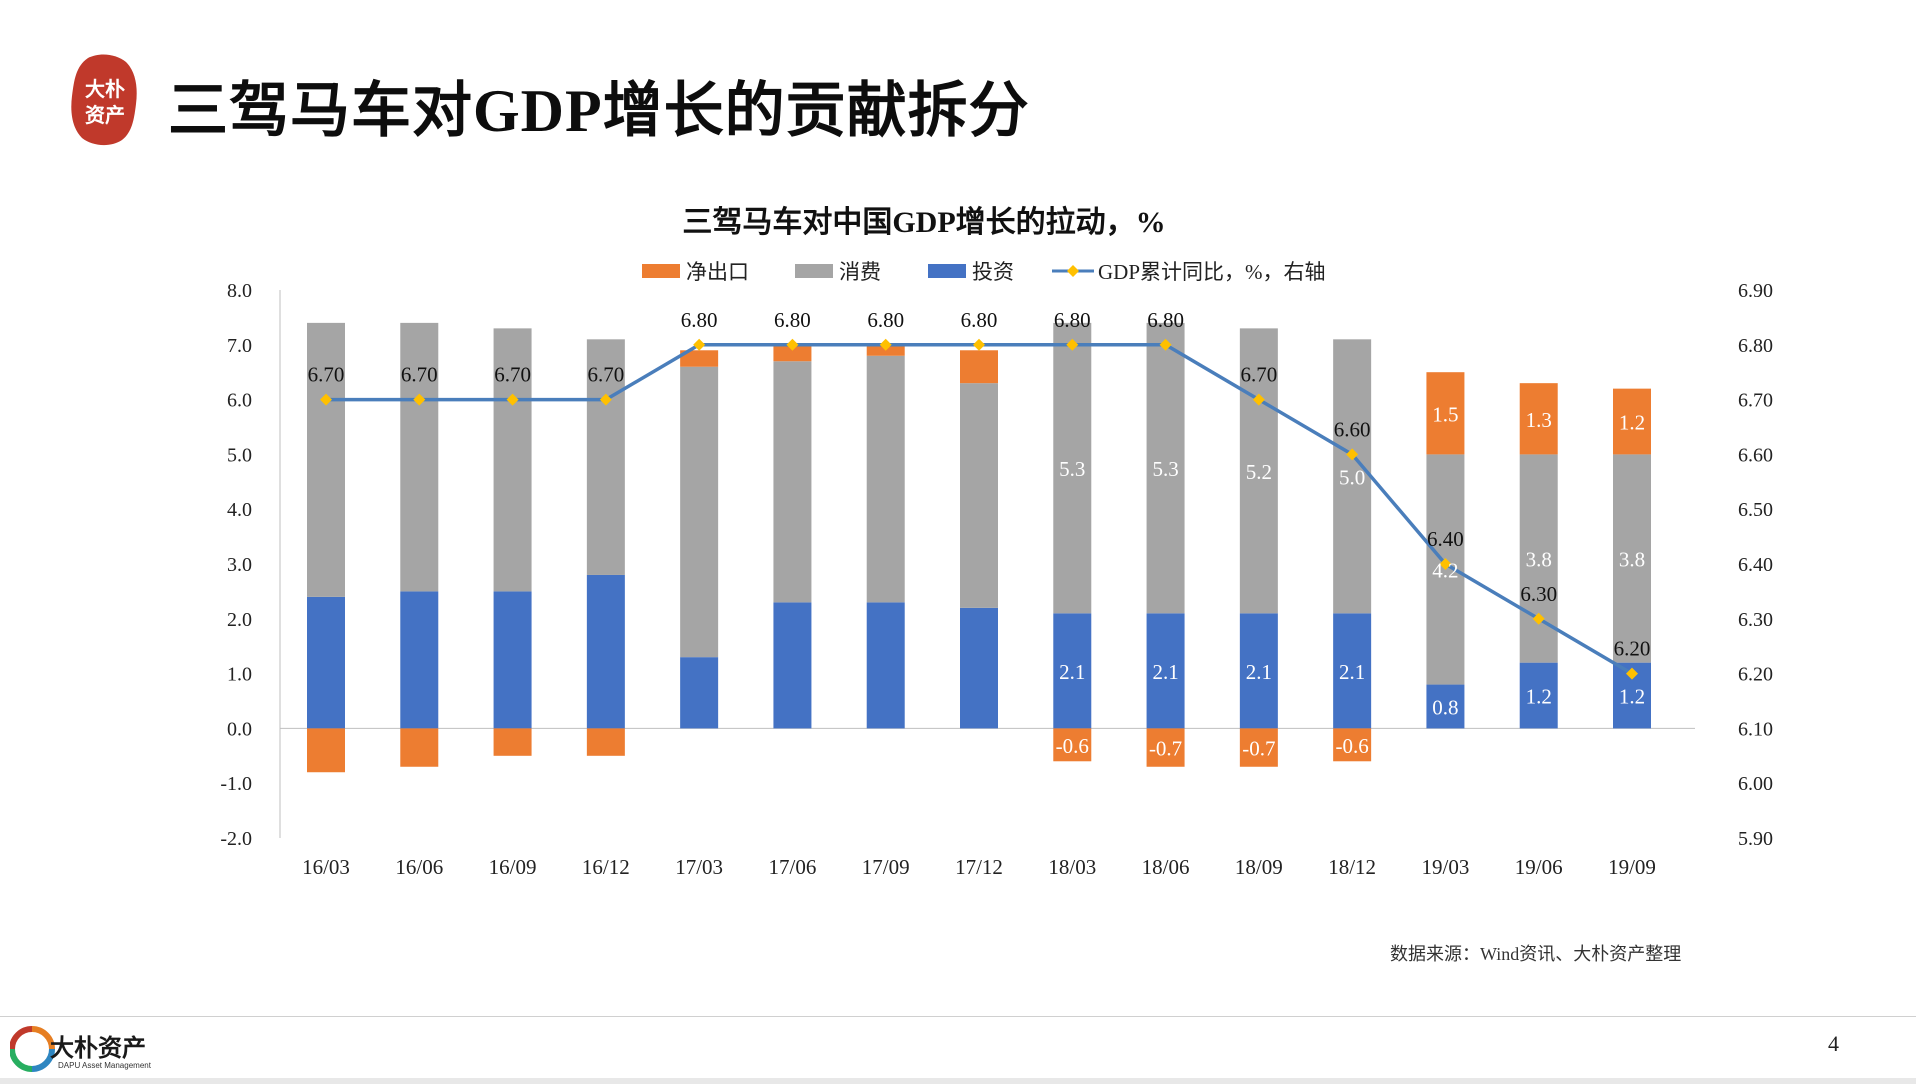  Describe the element at coordinates (606, 867) in the screenshot. I see `x-tick-label: 16/12` at that location.